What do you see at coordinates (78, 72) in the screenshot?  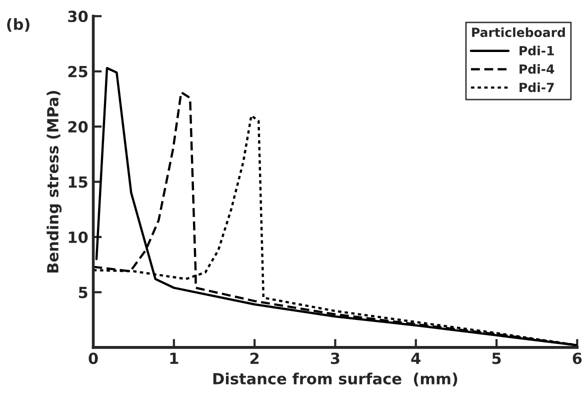 I see `y-tick-label: 25` at bounding box center [78, 72].